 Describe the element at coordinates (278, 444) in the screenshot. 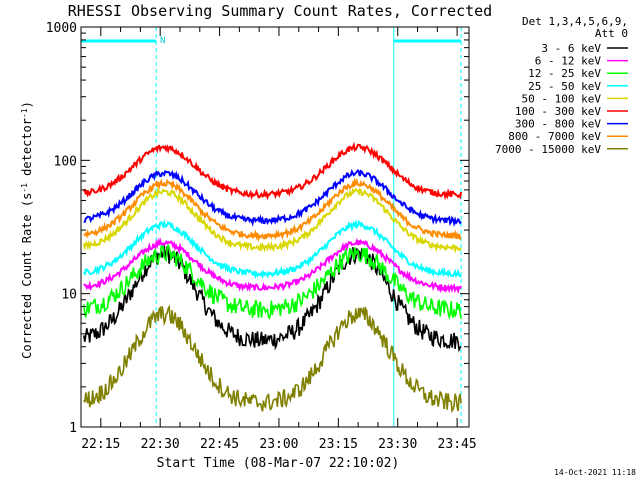

I see `x-tick-label-3: 23:00` at that location.